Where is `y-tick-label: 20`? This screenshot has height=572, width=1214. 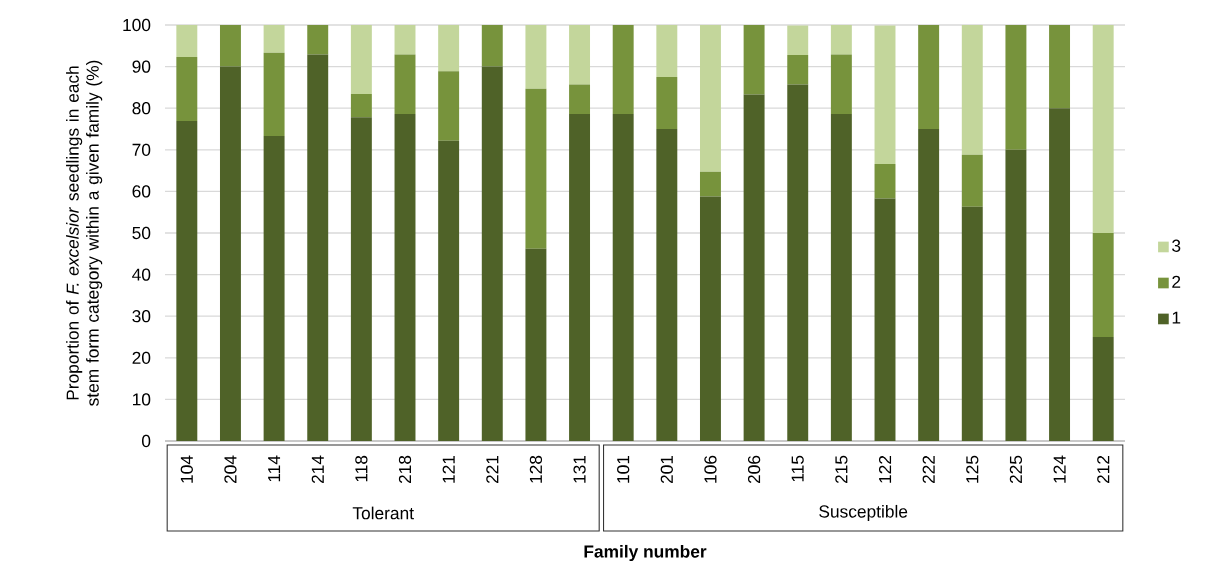 y-tick-label: 20 is located at coordinates (141, 357).